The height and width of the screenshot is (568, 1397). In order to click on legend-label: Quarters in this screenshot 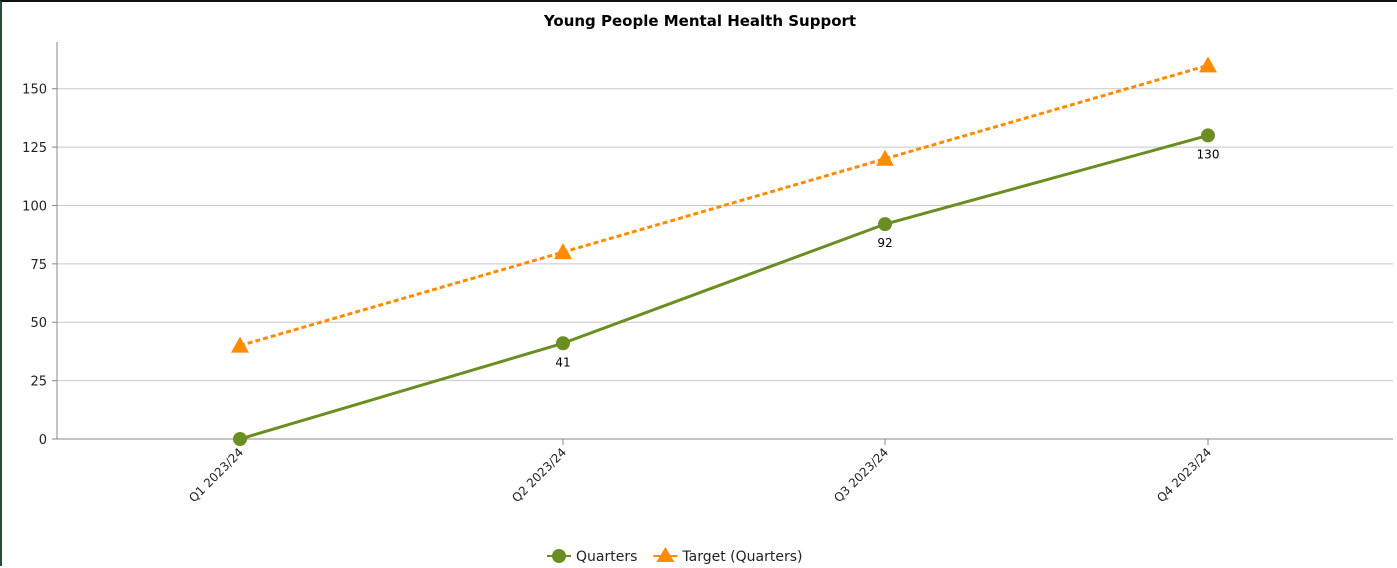, I will do `click(606, 557)`.